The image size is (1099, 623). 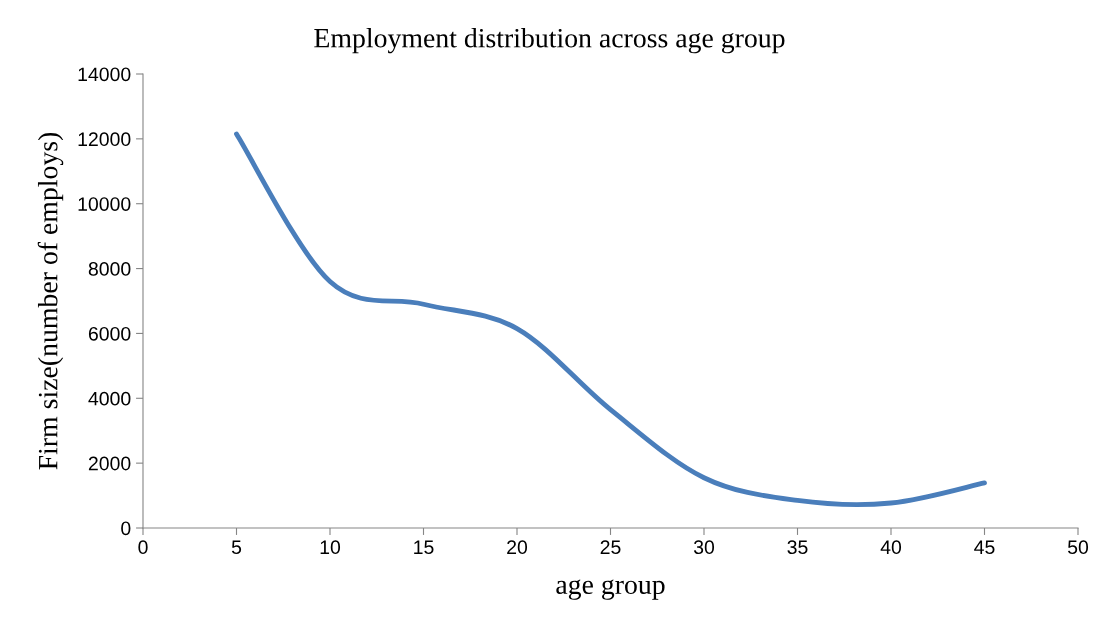 I want to click on x-tick-label: 0, so click(x=143, y=547).